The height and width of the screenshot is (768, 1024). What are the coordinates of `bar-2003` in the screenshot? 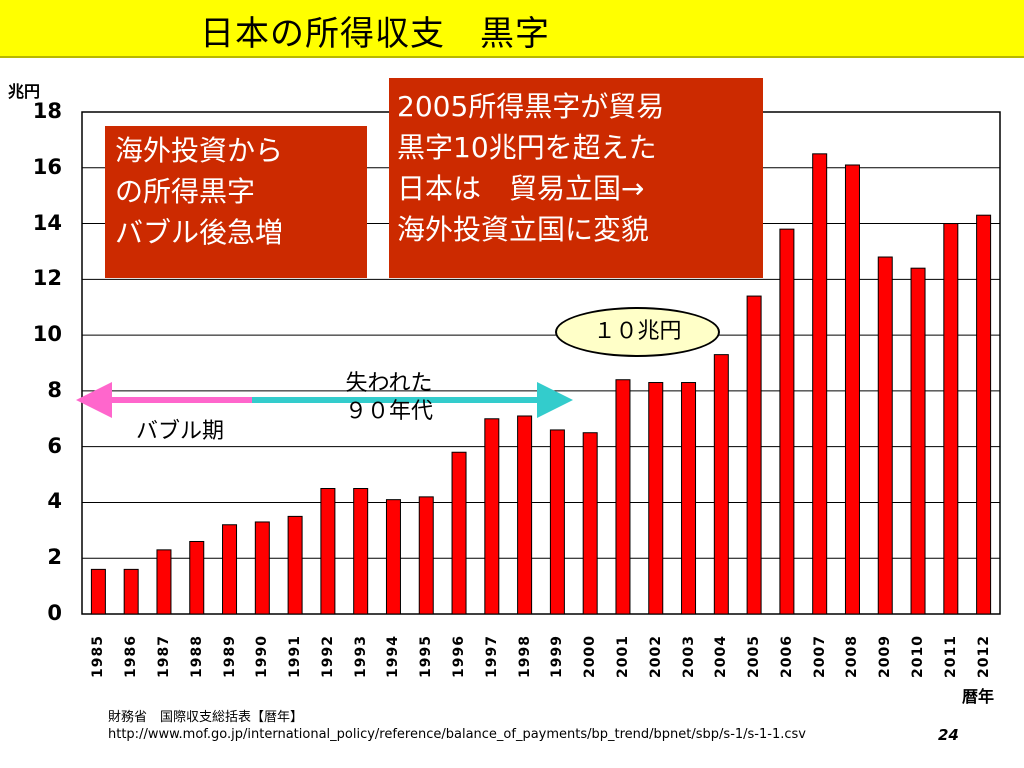 It's located at (689, 498).